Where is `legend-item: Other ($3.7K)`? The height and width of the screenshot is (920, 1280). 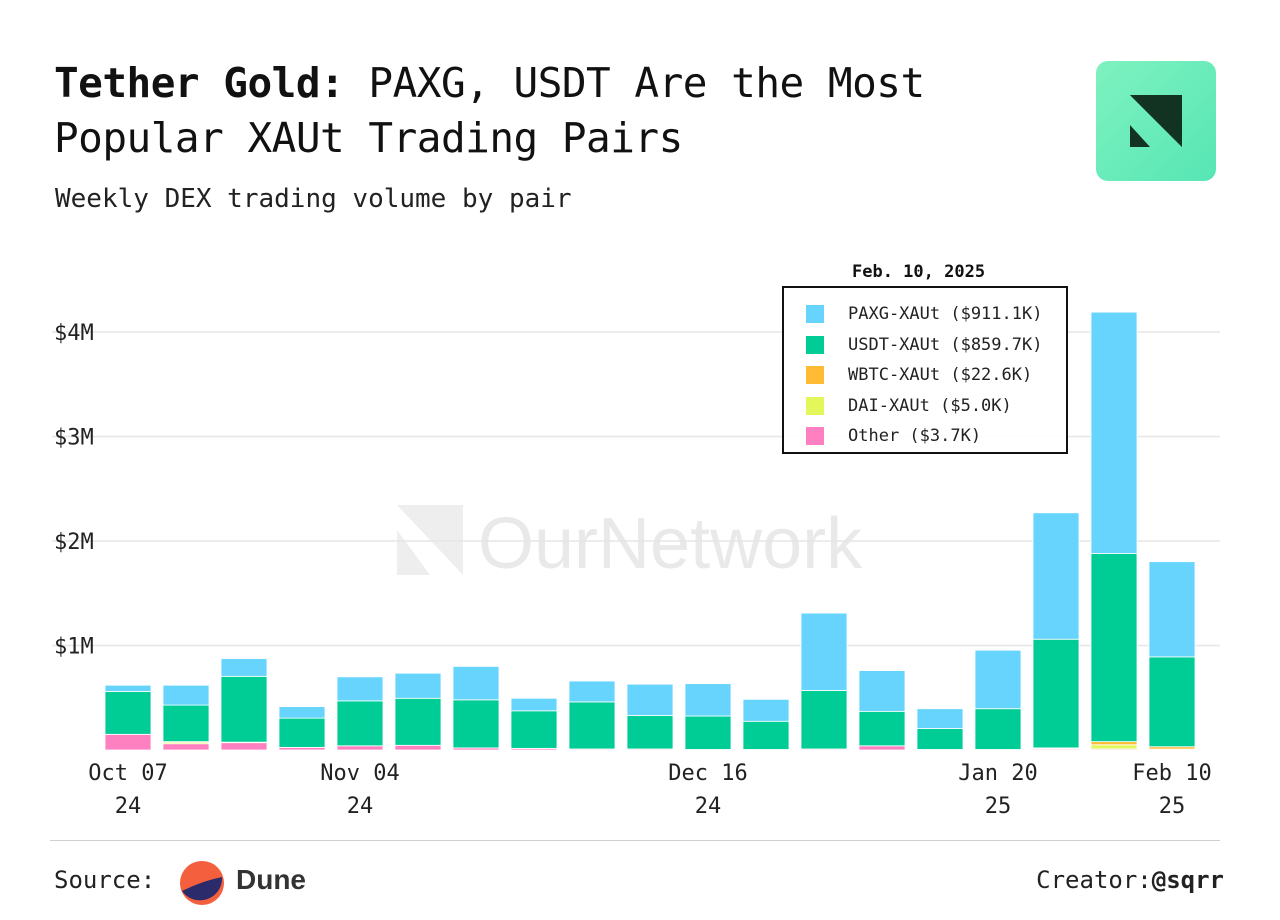
legend-item: Other ($3.7K) is located at coordinates (893, 436).